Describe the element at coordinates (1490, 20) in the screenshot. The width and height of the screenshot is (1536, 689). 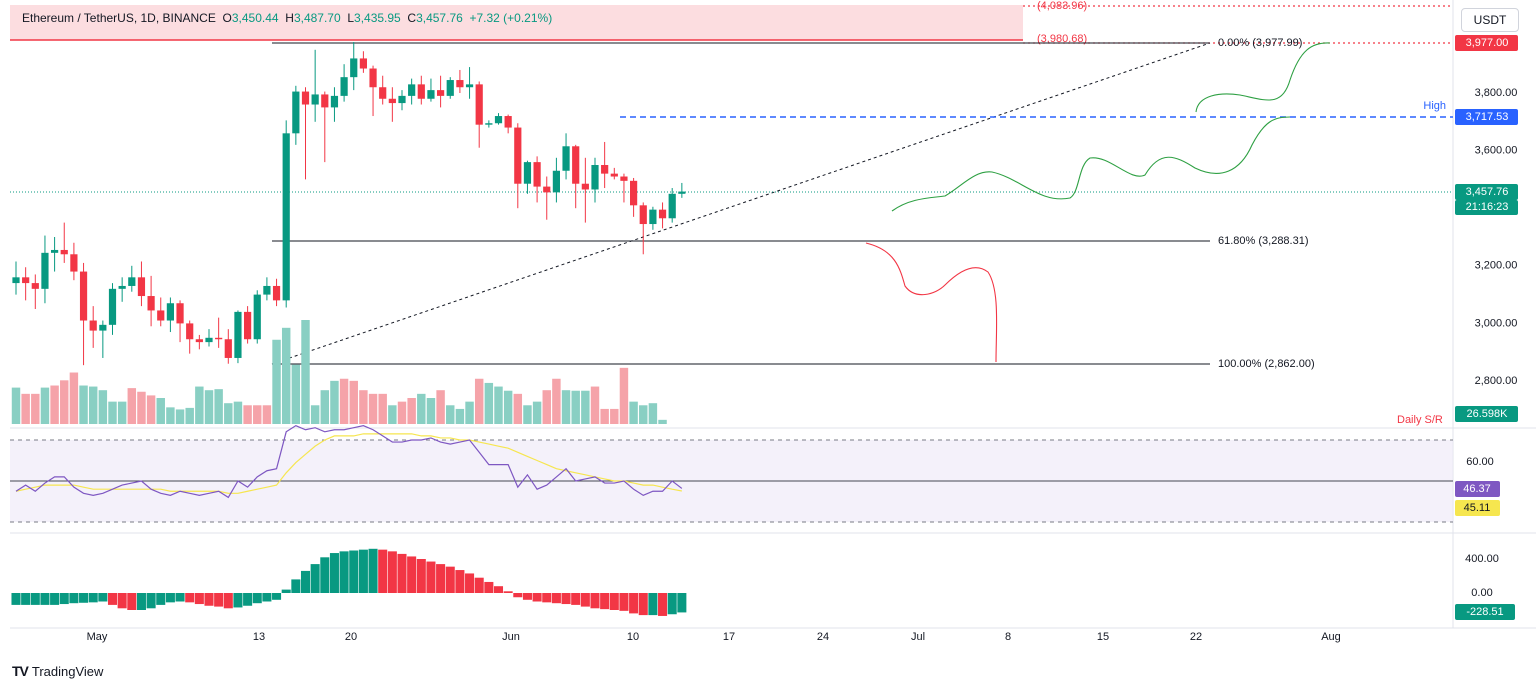
I see `currency-button: USDT` at that location.